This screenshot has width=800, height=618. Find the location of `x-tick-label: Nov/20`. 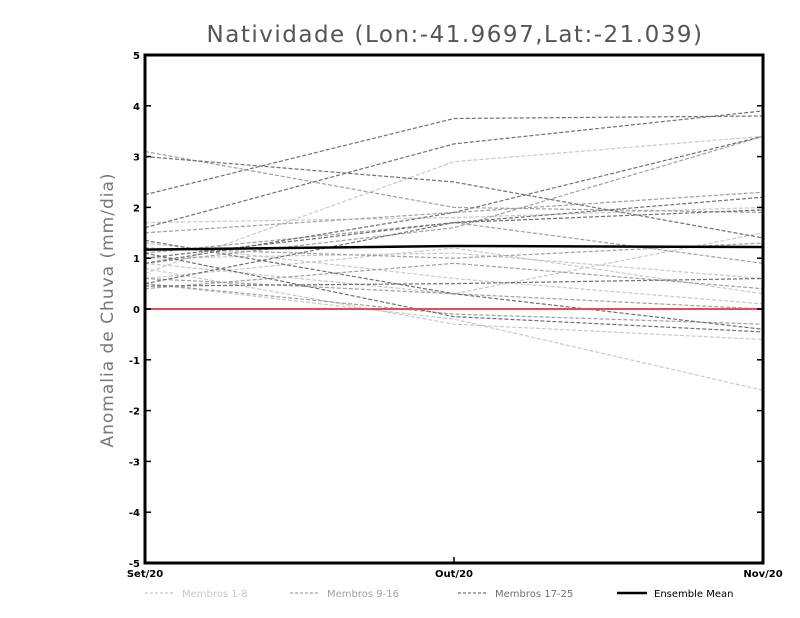

x-tick-label: Nov/20 is located at coordinates (762, 574).